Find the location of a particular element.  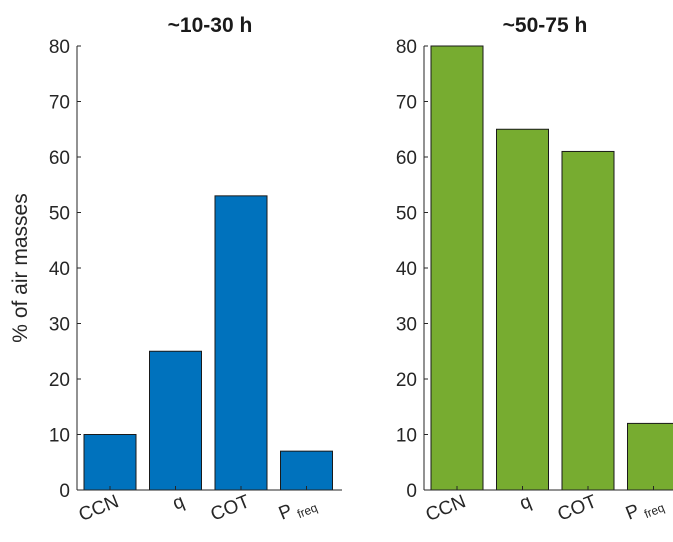

left-y-tick-label: 0 is located at coordinates (64, 491).